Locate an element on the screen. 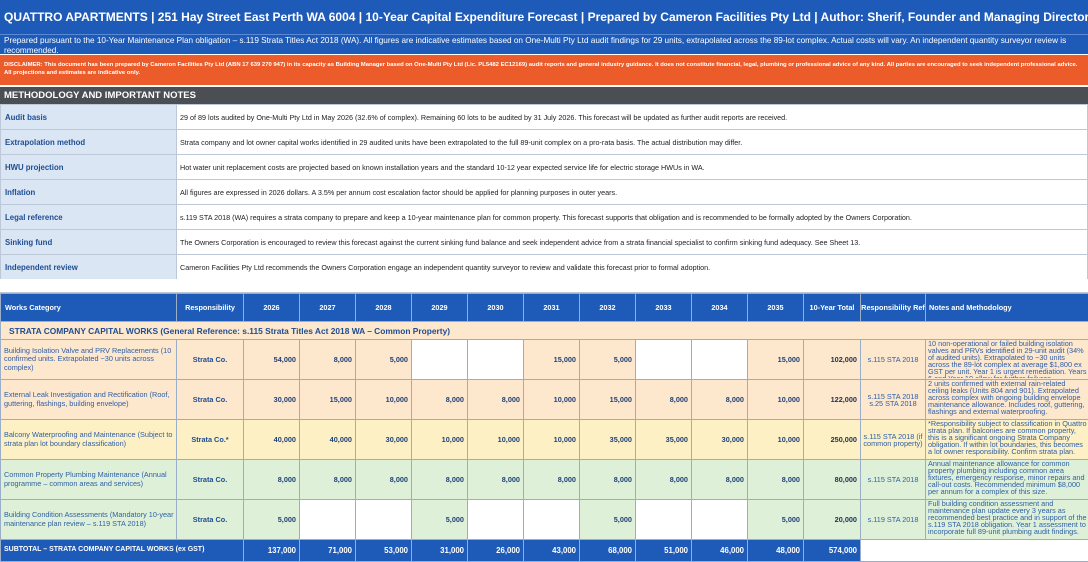  header-year: 2026 is located at coordinates (271, 307).